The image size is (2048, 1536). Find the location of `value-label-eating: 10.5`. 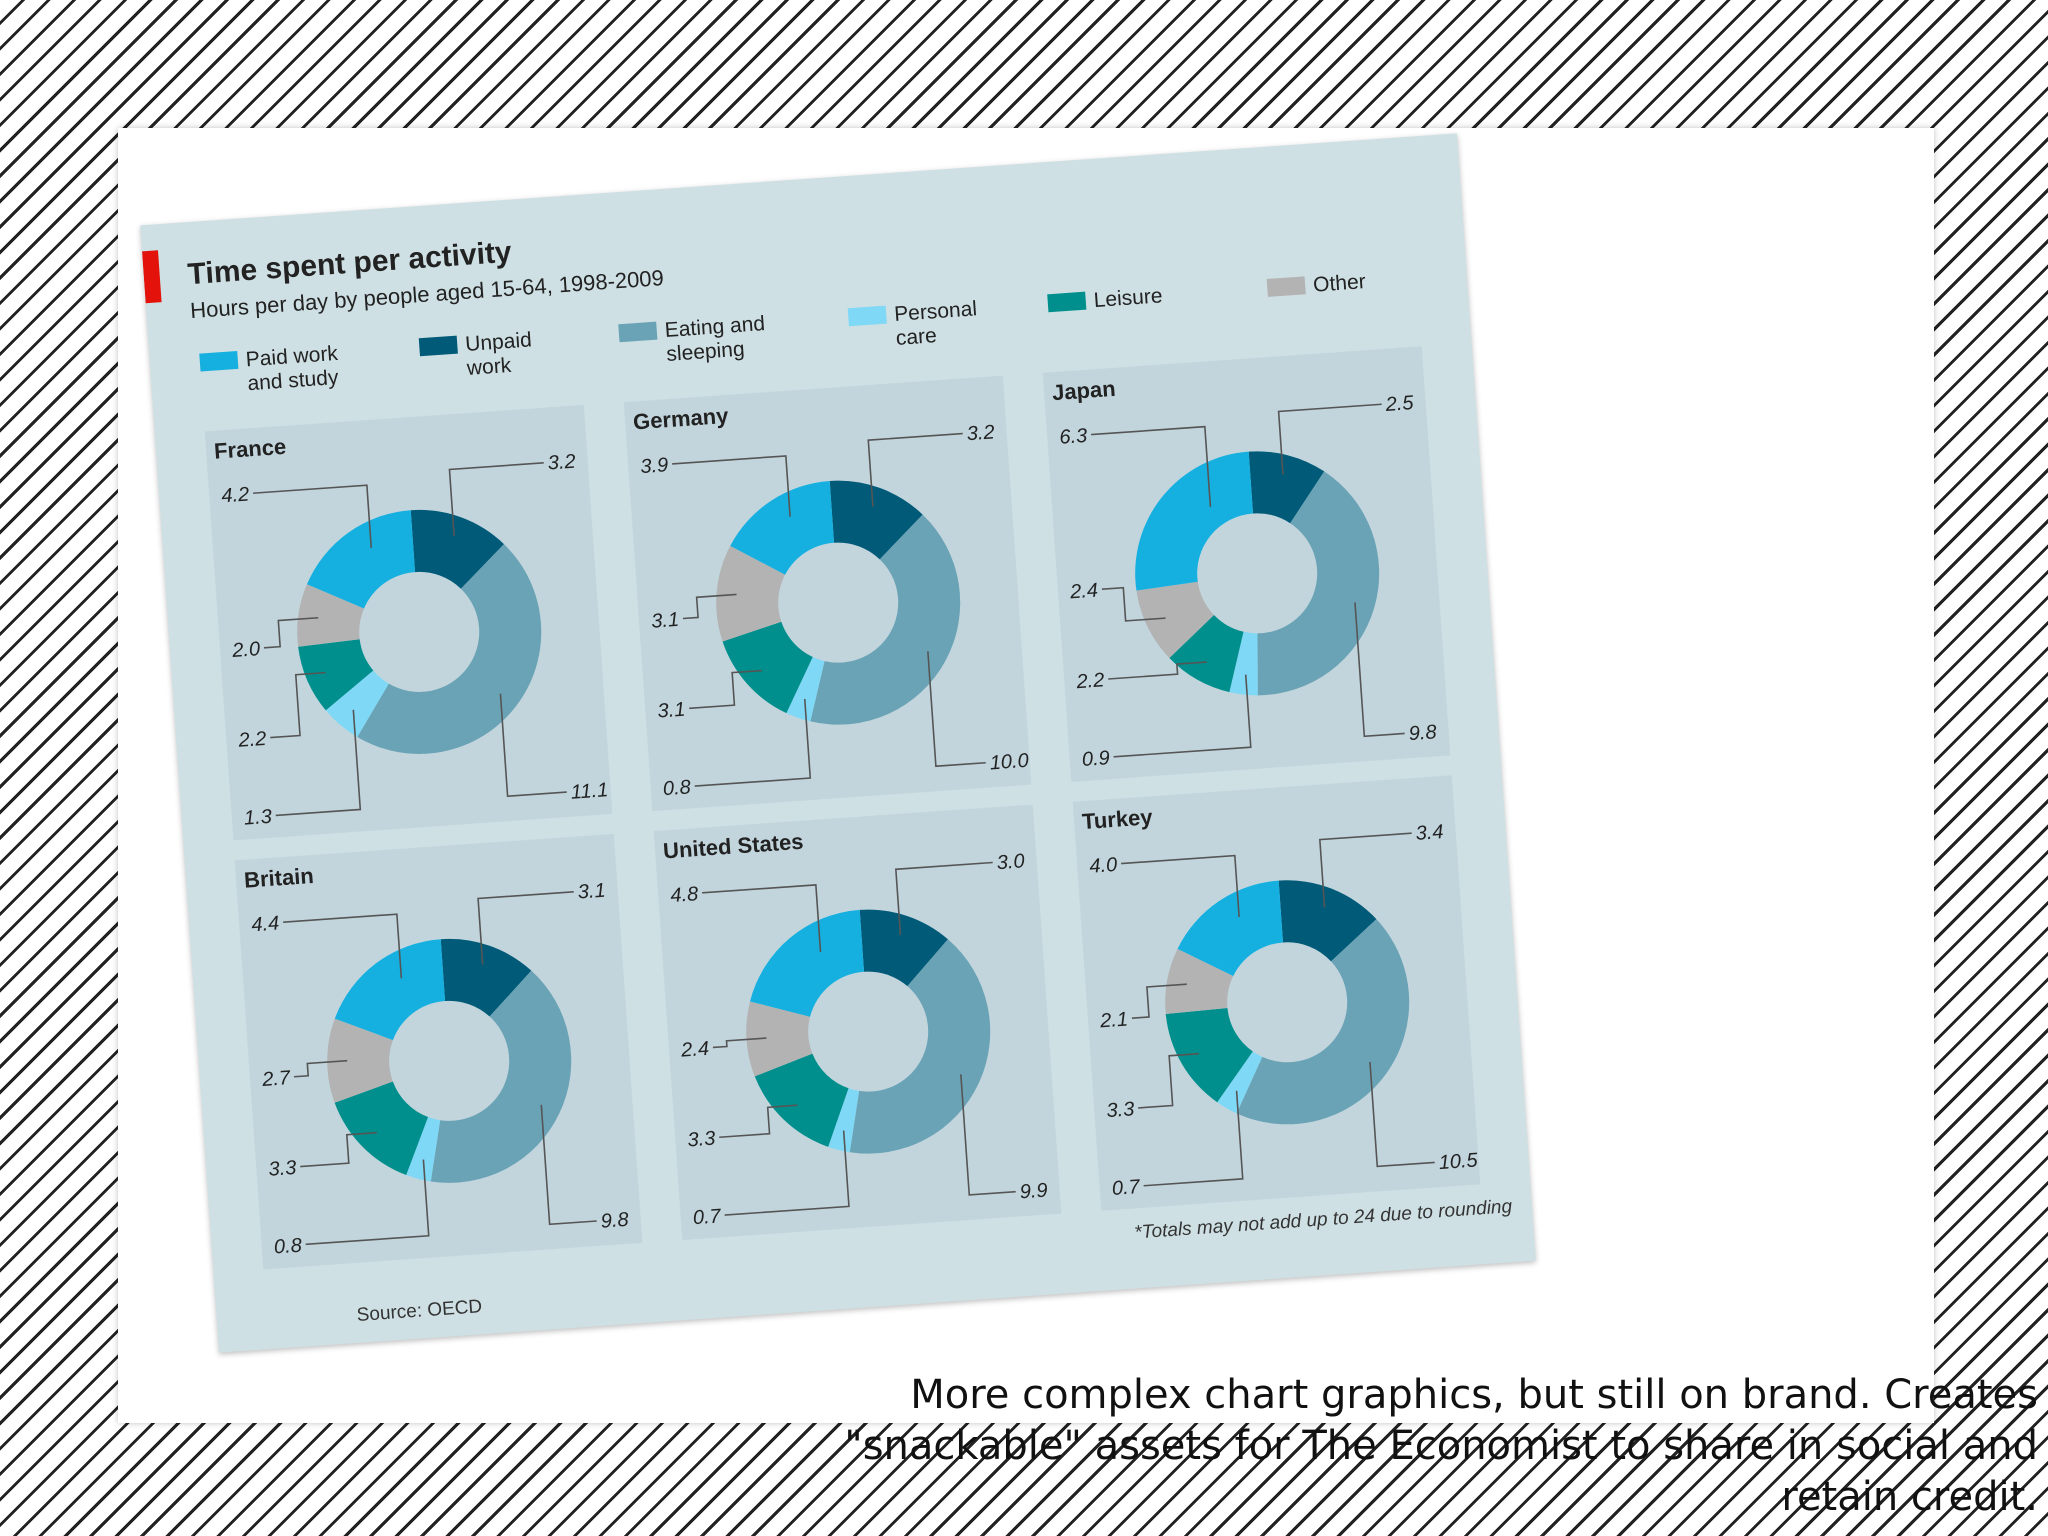

value-label-eating: 10.5 is located at coordinates (1458, 1161).